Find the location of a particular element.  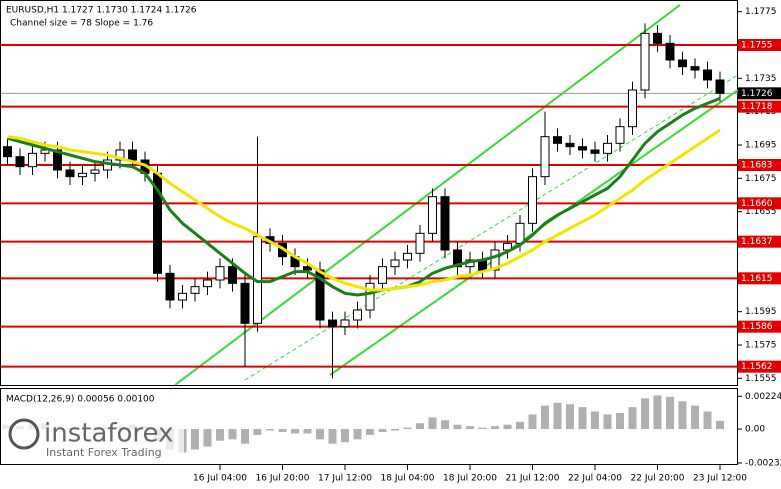

macd-title: MACD(12,26,9) 0.00056 0.00100 is located at coordinates (80, 400).